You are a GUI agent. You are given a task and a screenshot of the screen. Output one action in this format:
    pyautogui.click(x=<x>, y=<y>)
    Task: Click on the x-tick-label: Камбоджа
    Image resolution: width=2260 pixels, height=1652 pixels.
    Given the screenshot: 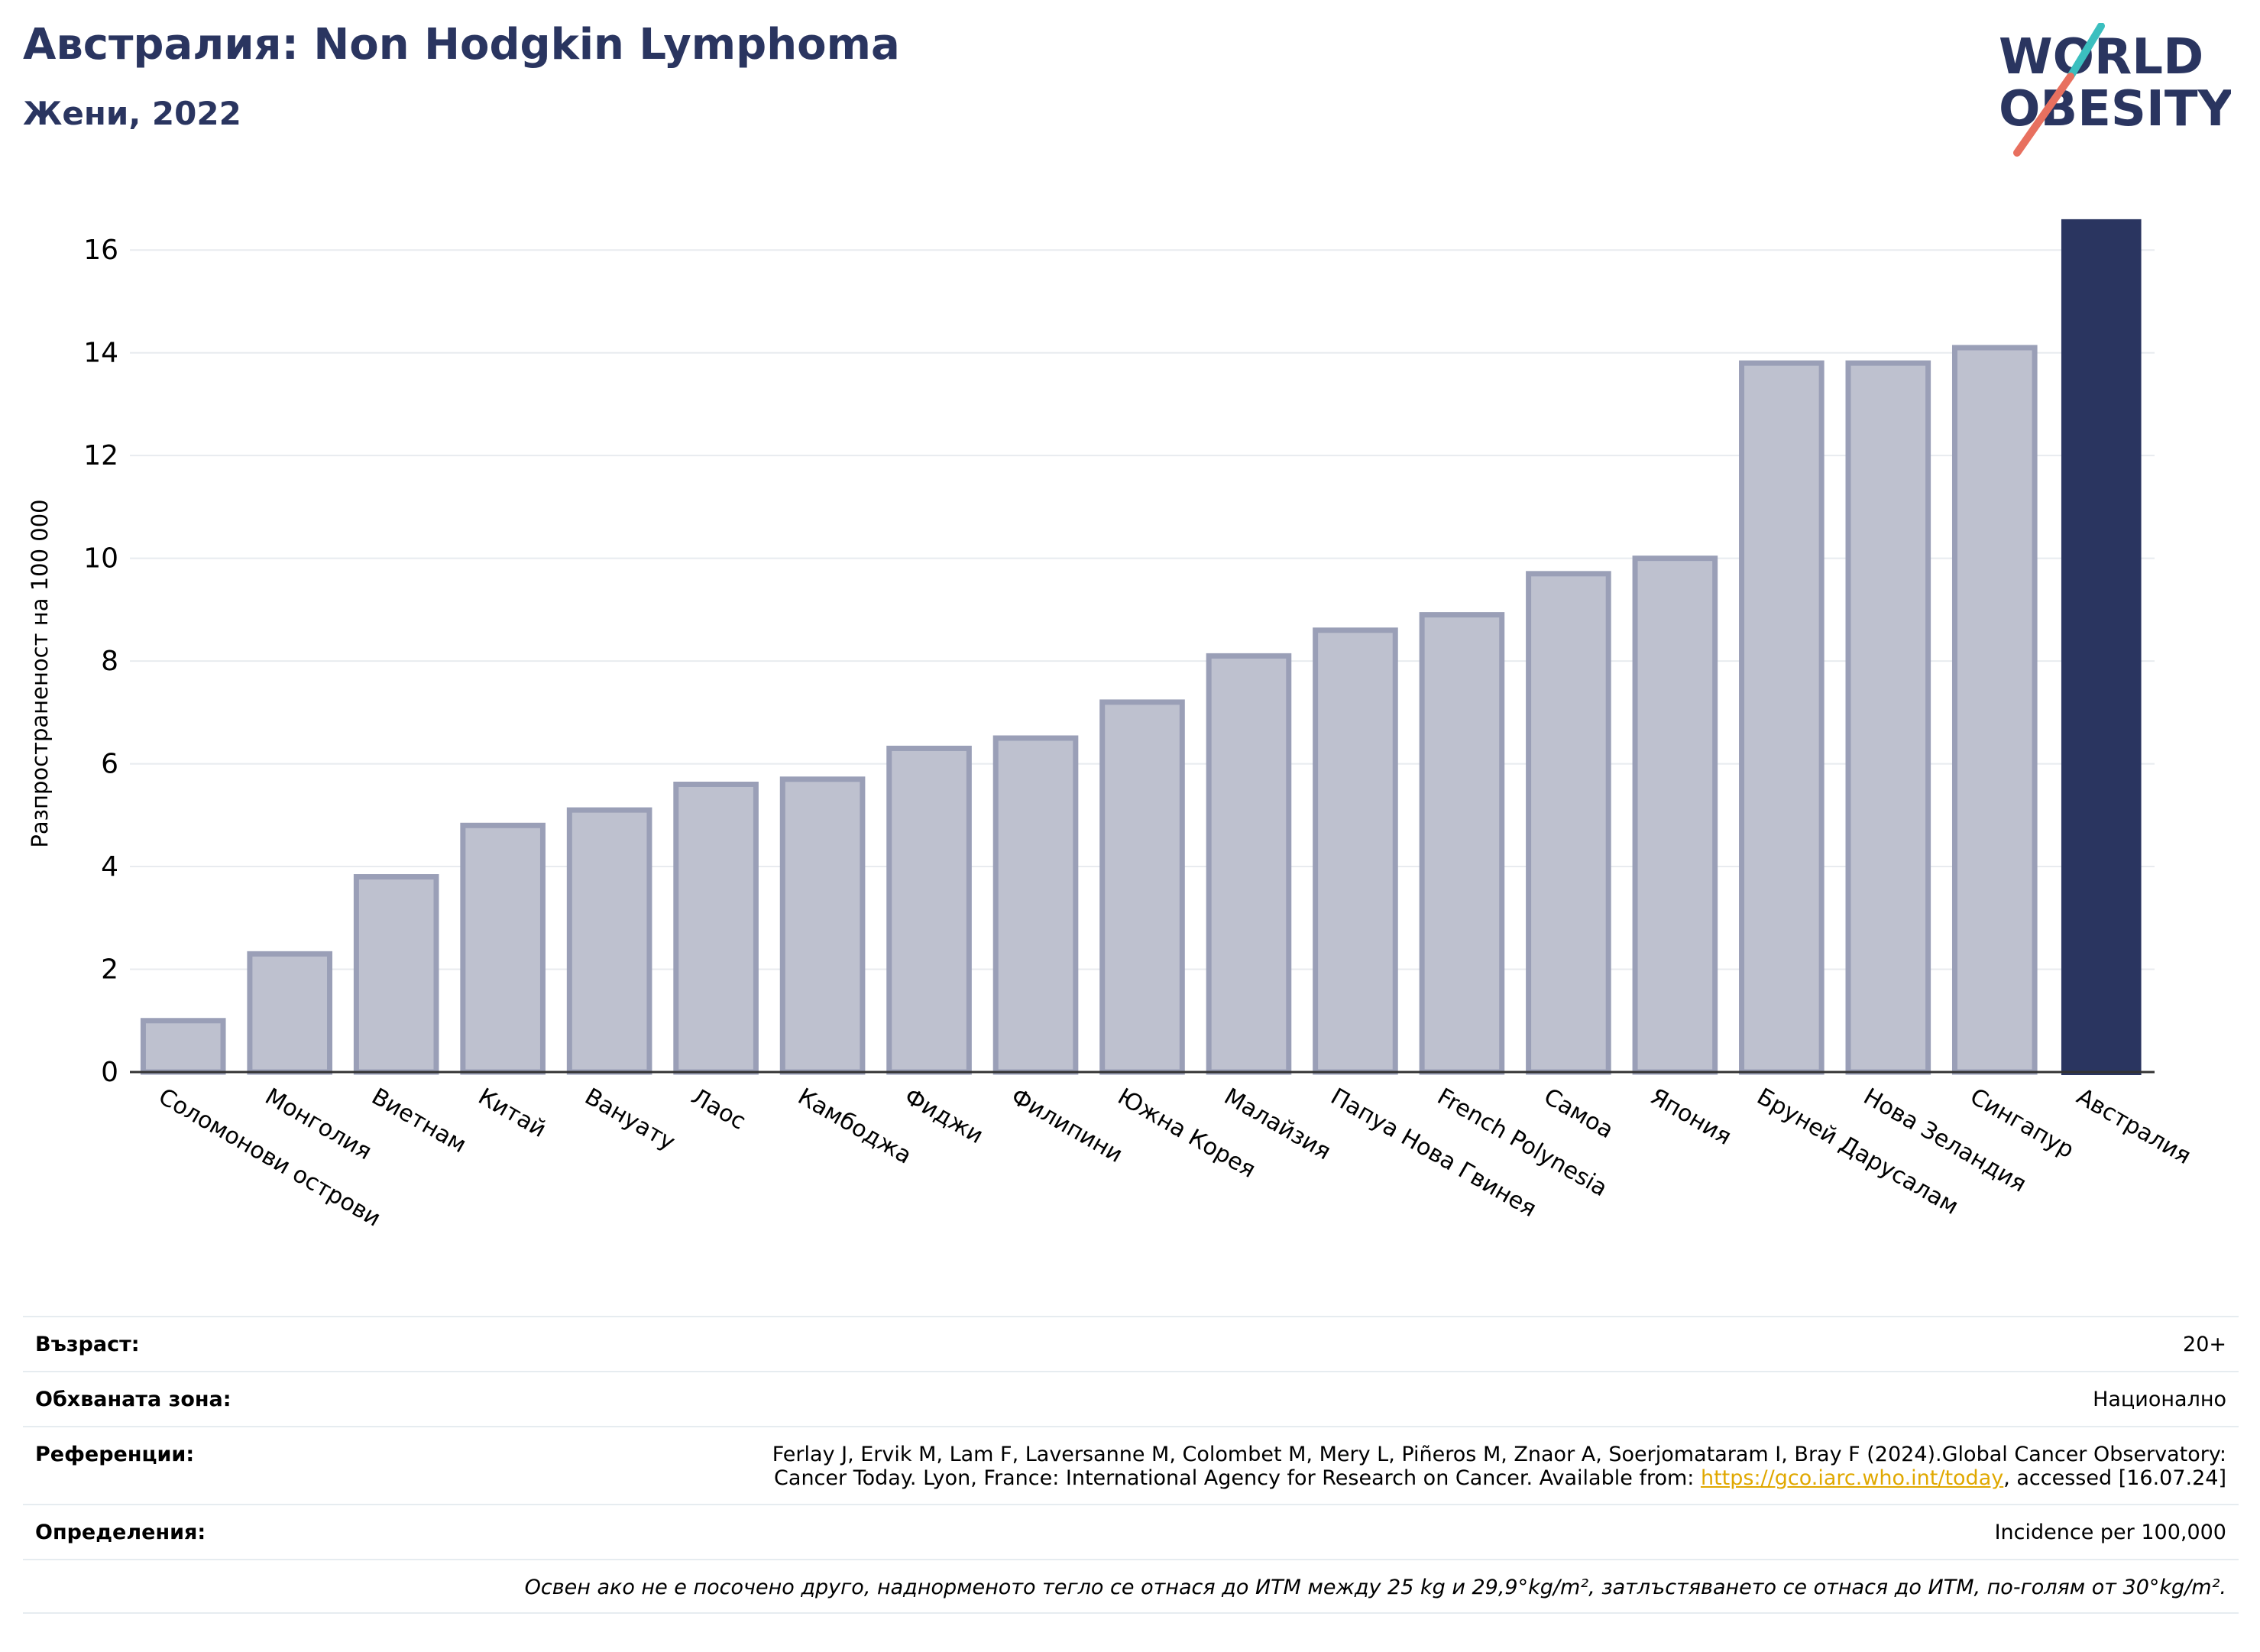 What is the action you would take?
    pyautogui.click(x=855, y=1127)
    